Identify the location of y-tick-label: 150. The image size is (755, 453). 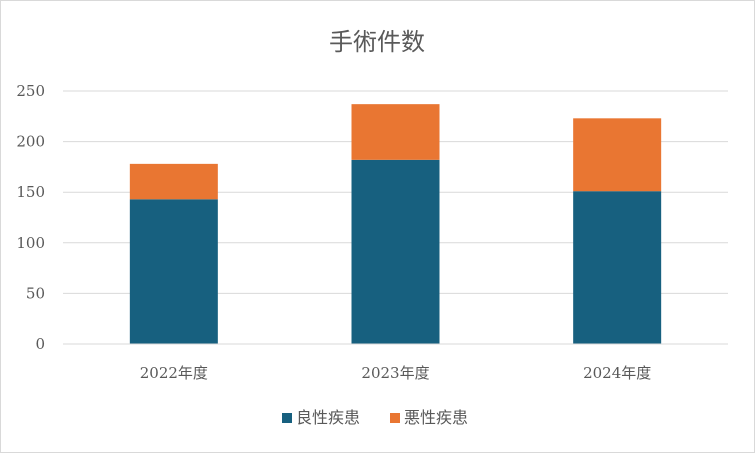
(30, 192).